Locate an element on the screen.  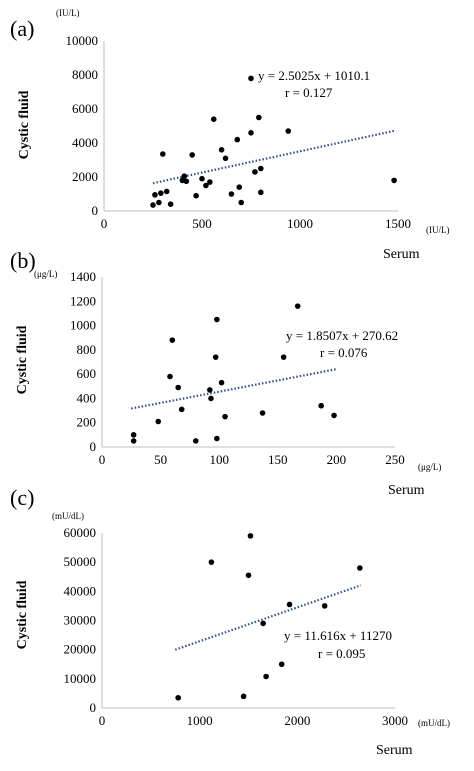
panel-b-y-tick-label: 600 is located at coordinates (87, 373).